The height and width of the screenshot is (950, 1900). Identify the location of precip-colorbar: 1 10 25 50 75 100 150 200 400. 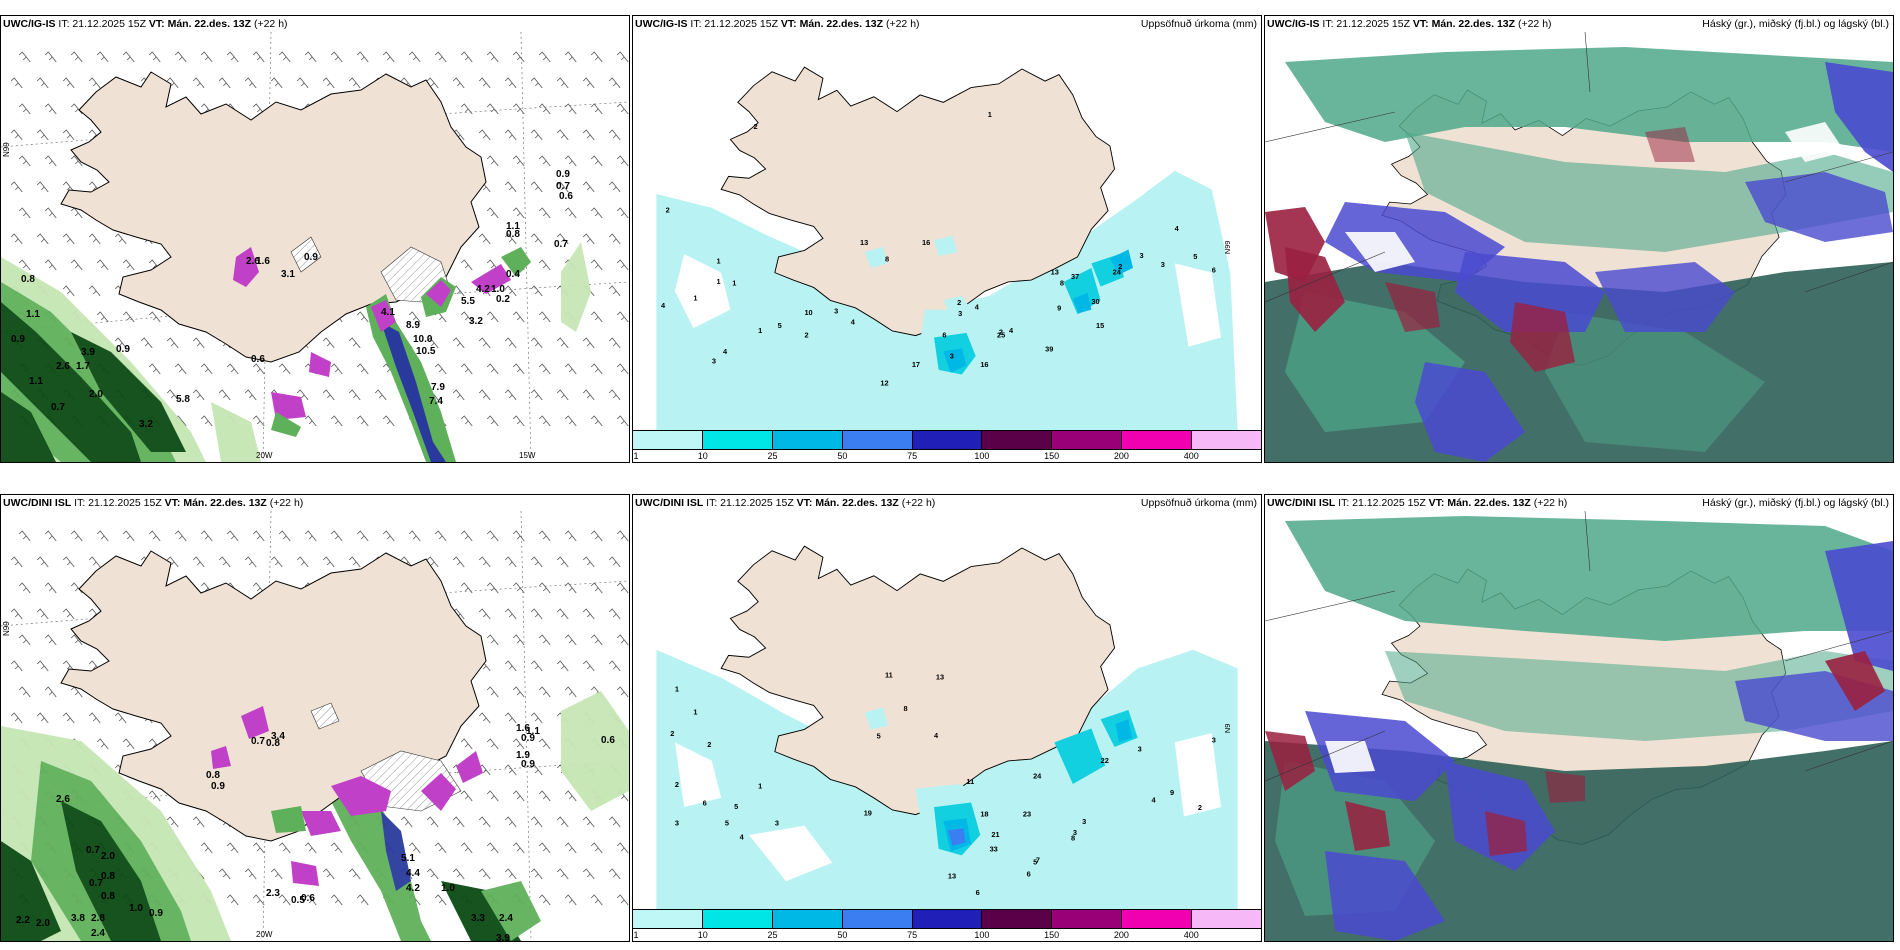
(947, 925).